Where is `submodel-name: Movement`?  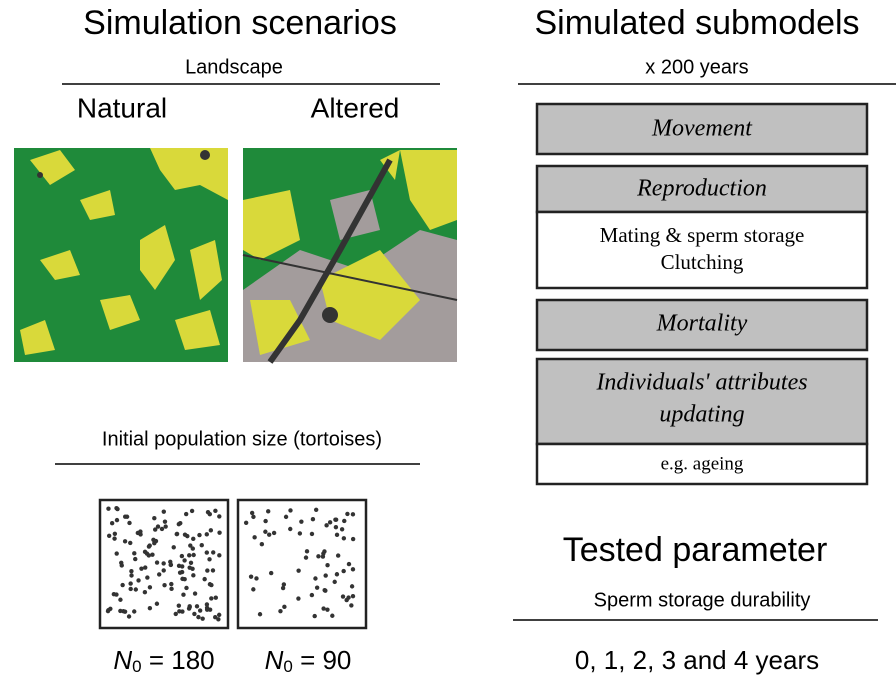 submodel-name: Movement is located at coordinates (702, 129).